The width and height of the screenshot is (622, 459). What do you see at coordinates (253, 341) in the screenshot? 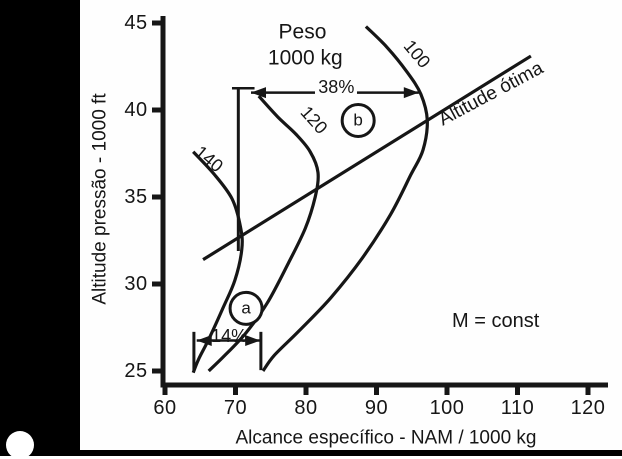
I see `arrow-14-right-head-icon` at bounding box center [253, 341].